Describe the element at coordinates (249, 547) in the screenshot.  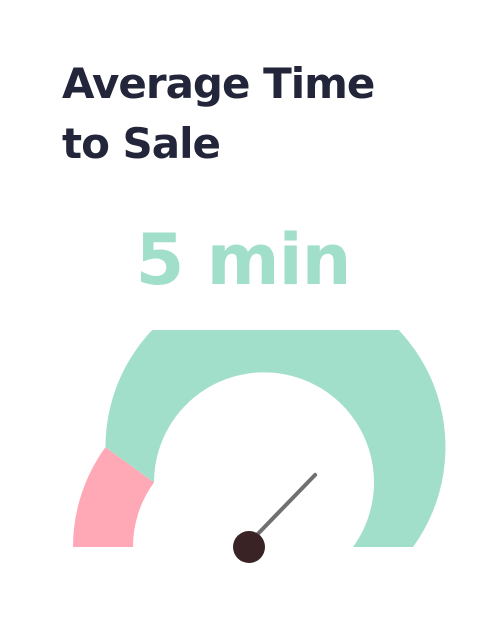
I see `gauge-needle-hub` at that location.